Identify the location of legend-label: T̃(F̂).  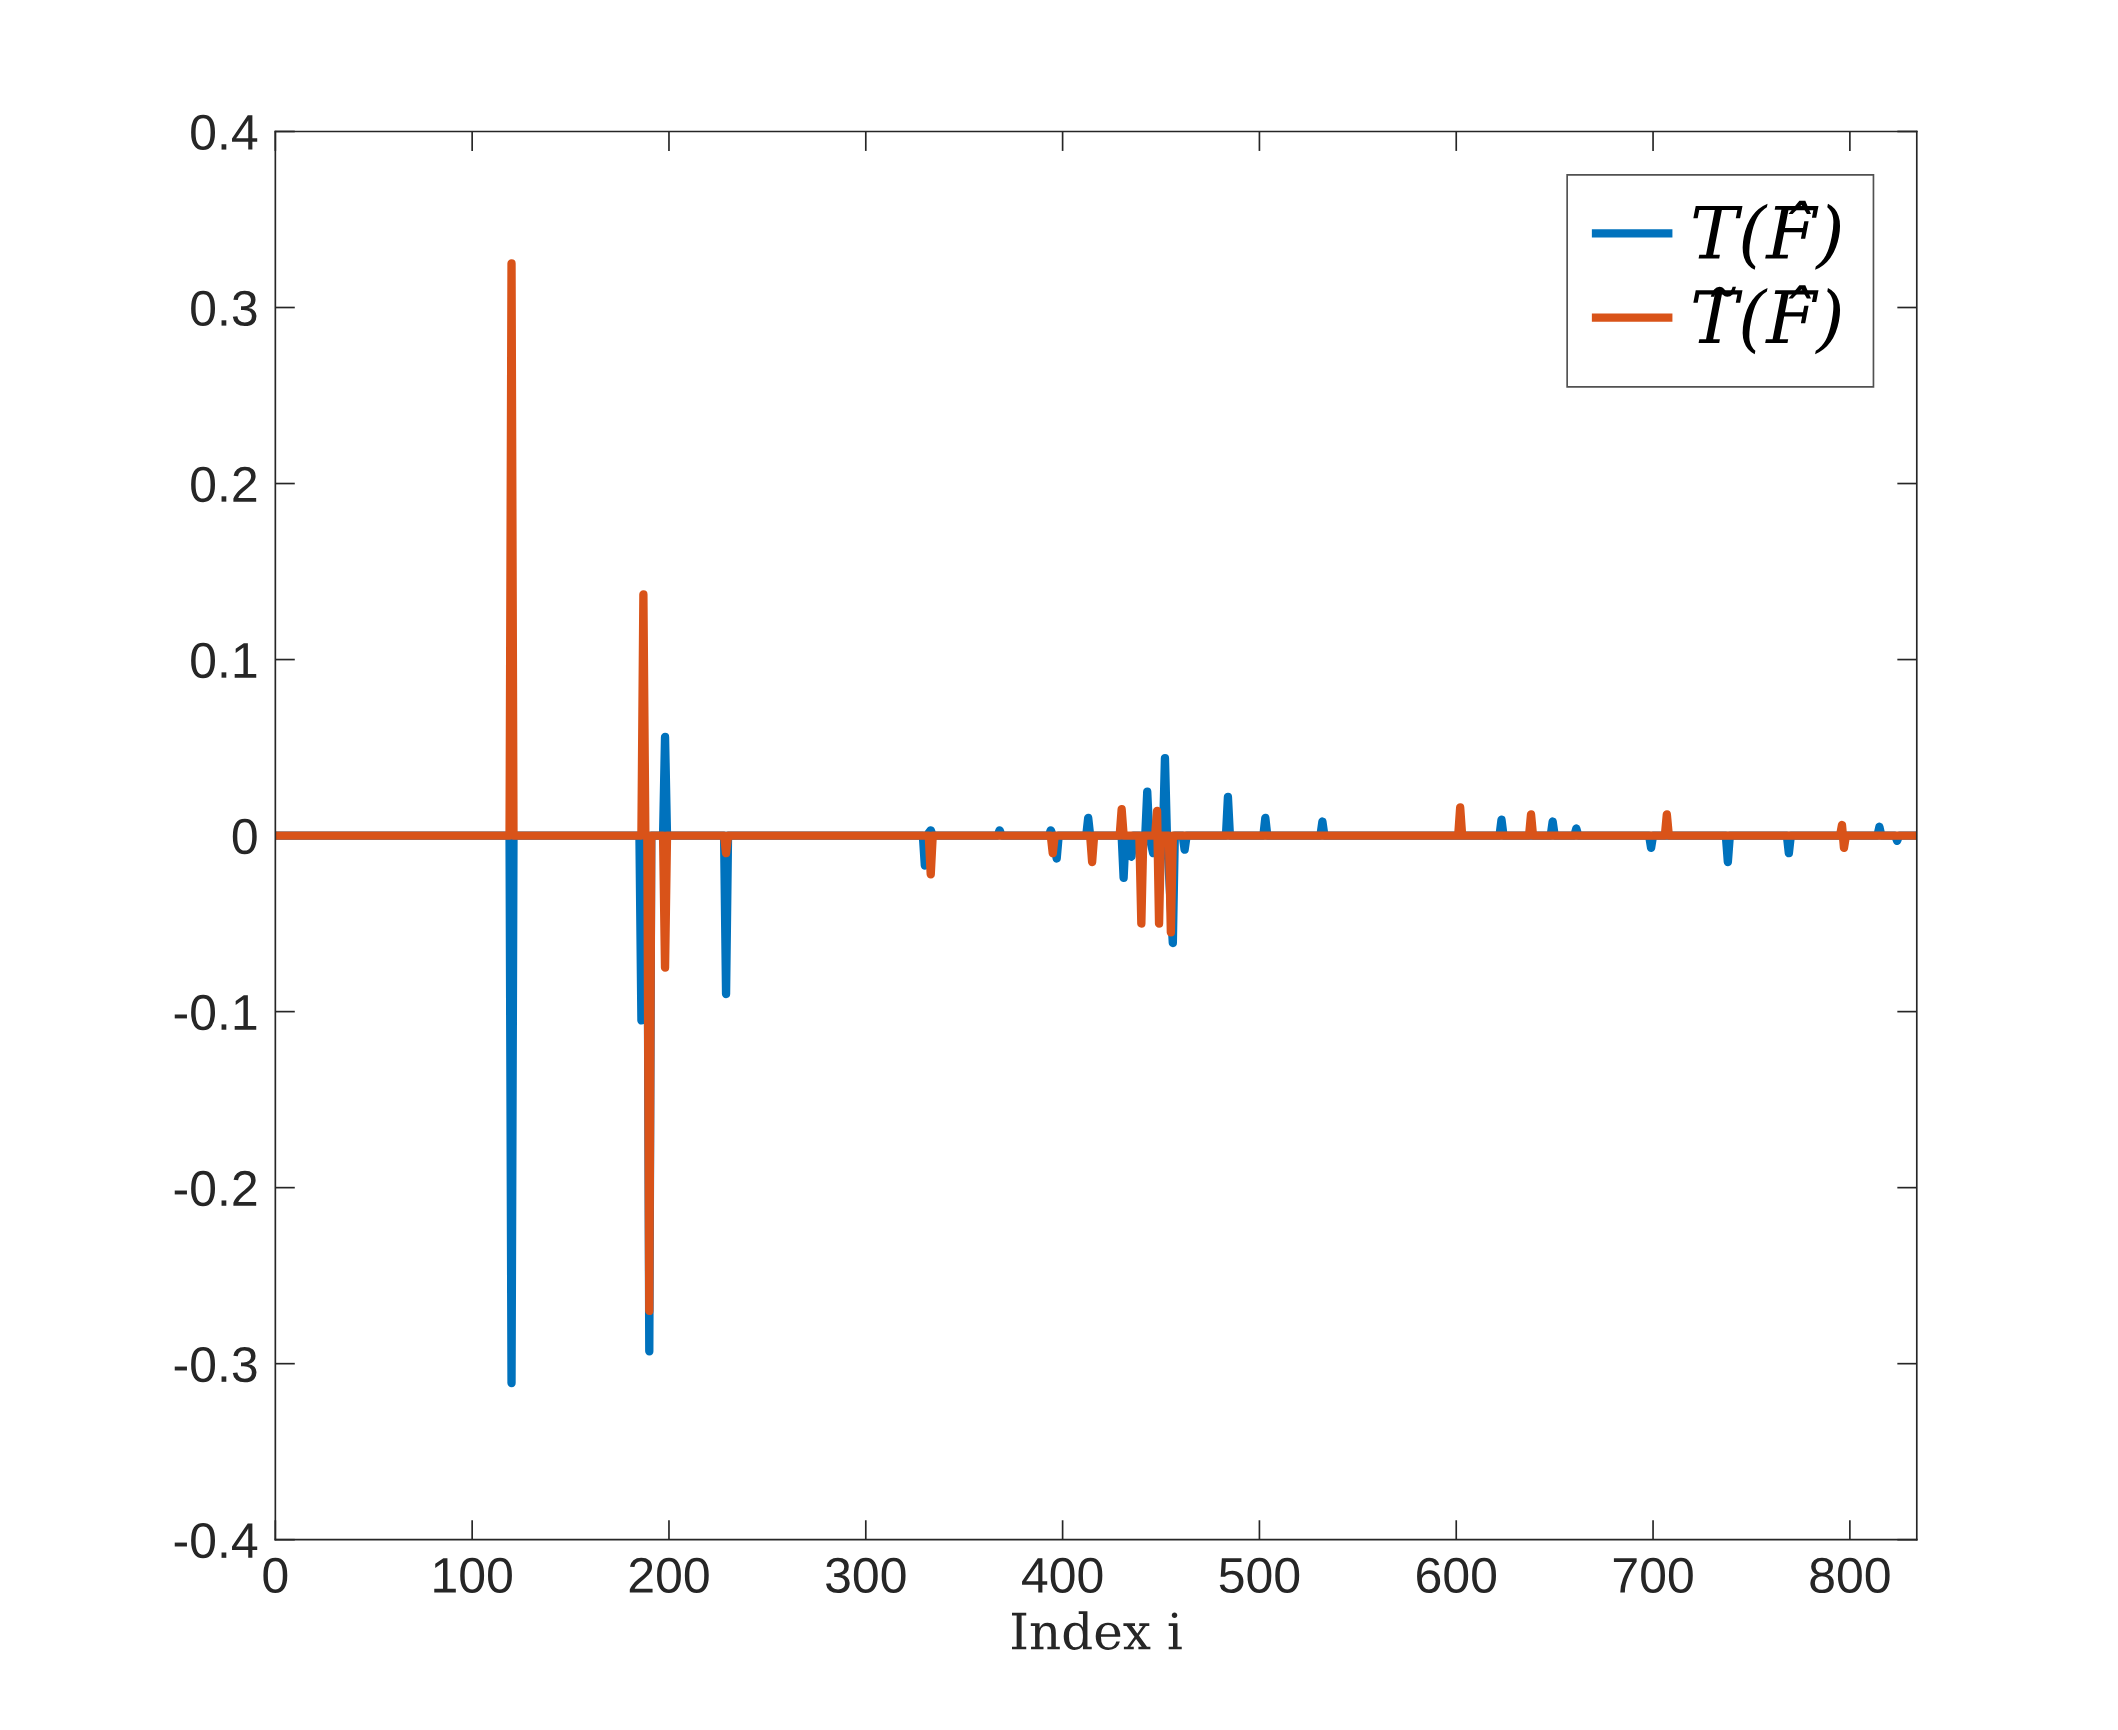
(1767, 320).